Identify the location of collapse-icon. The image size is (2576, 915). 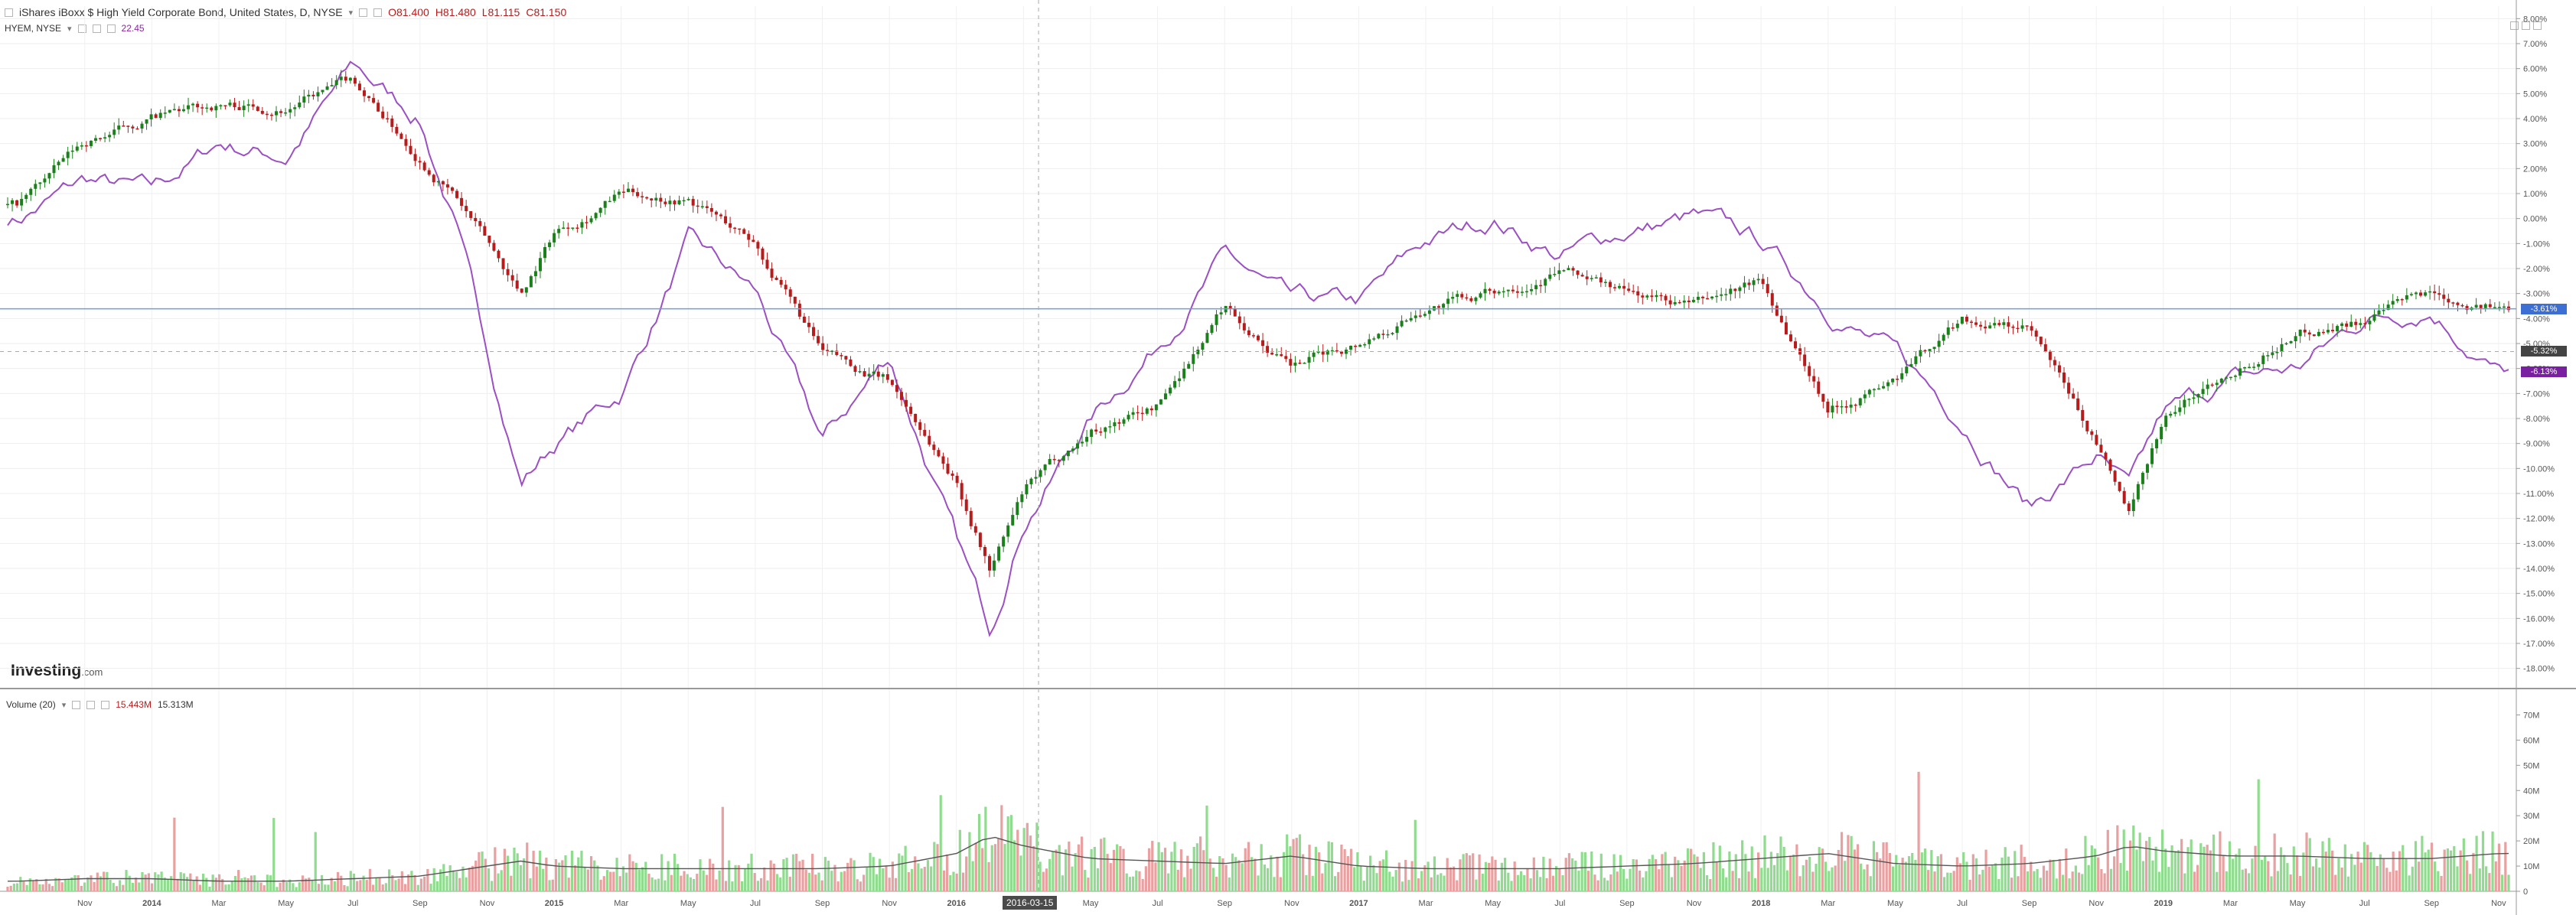
(9, 13).